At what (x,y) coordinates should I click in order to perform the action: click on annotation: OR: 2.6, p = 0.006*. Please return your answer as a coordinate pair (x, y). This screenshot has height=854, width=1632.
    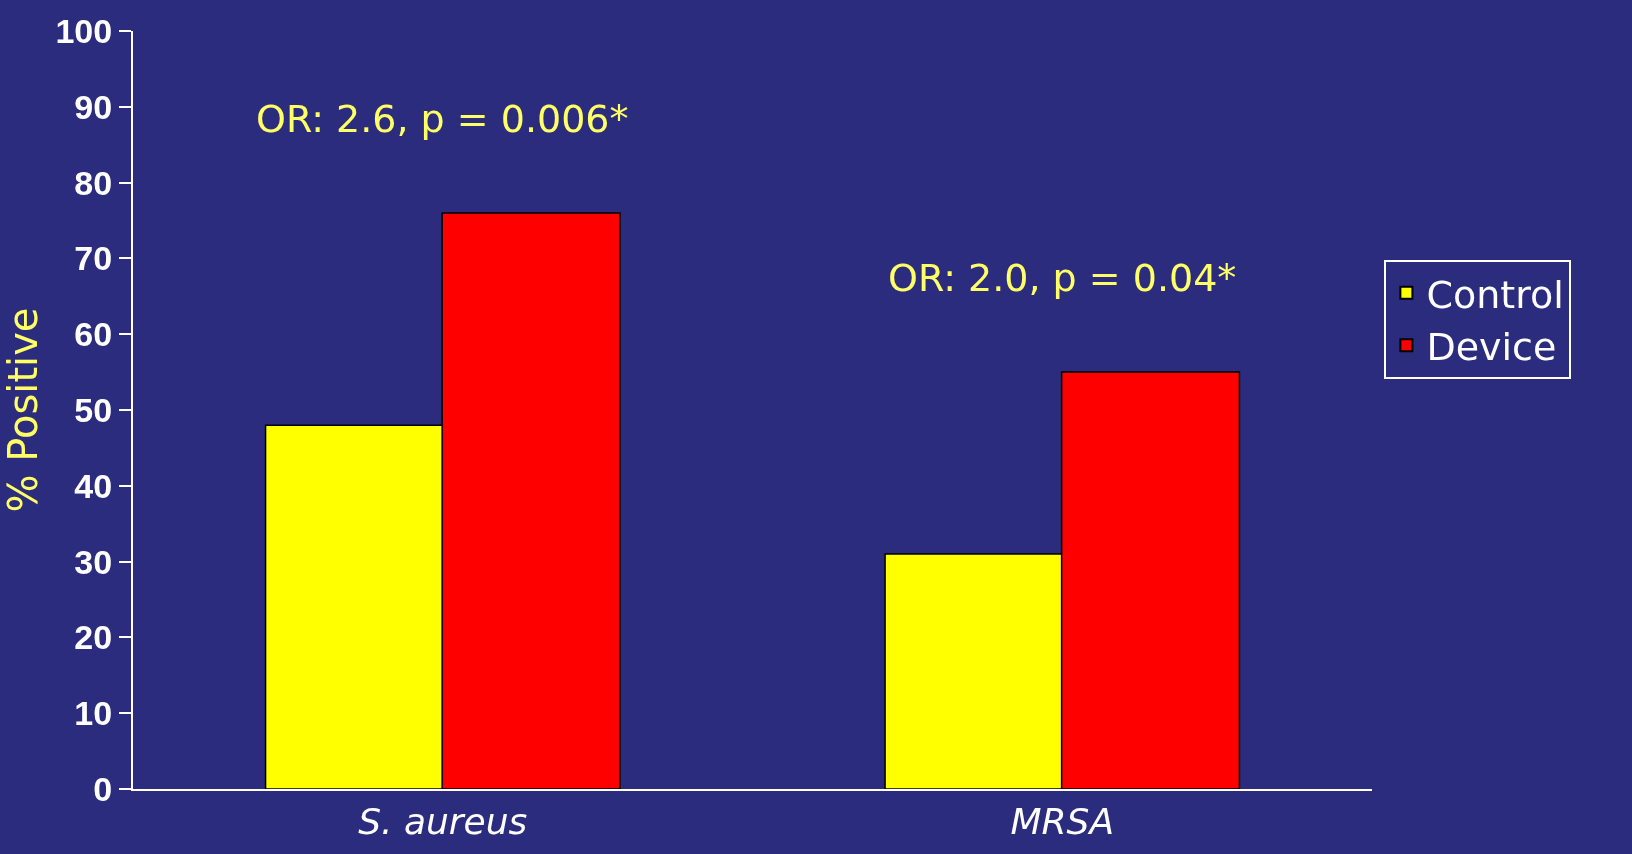
    Looking at the image, I should click on (442, 119).